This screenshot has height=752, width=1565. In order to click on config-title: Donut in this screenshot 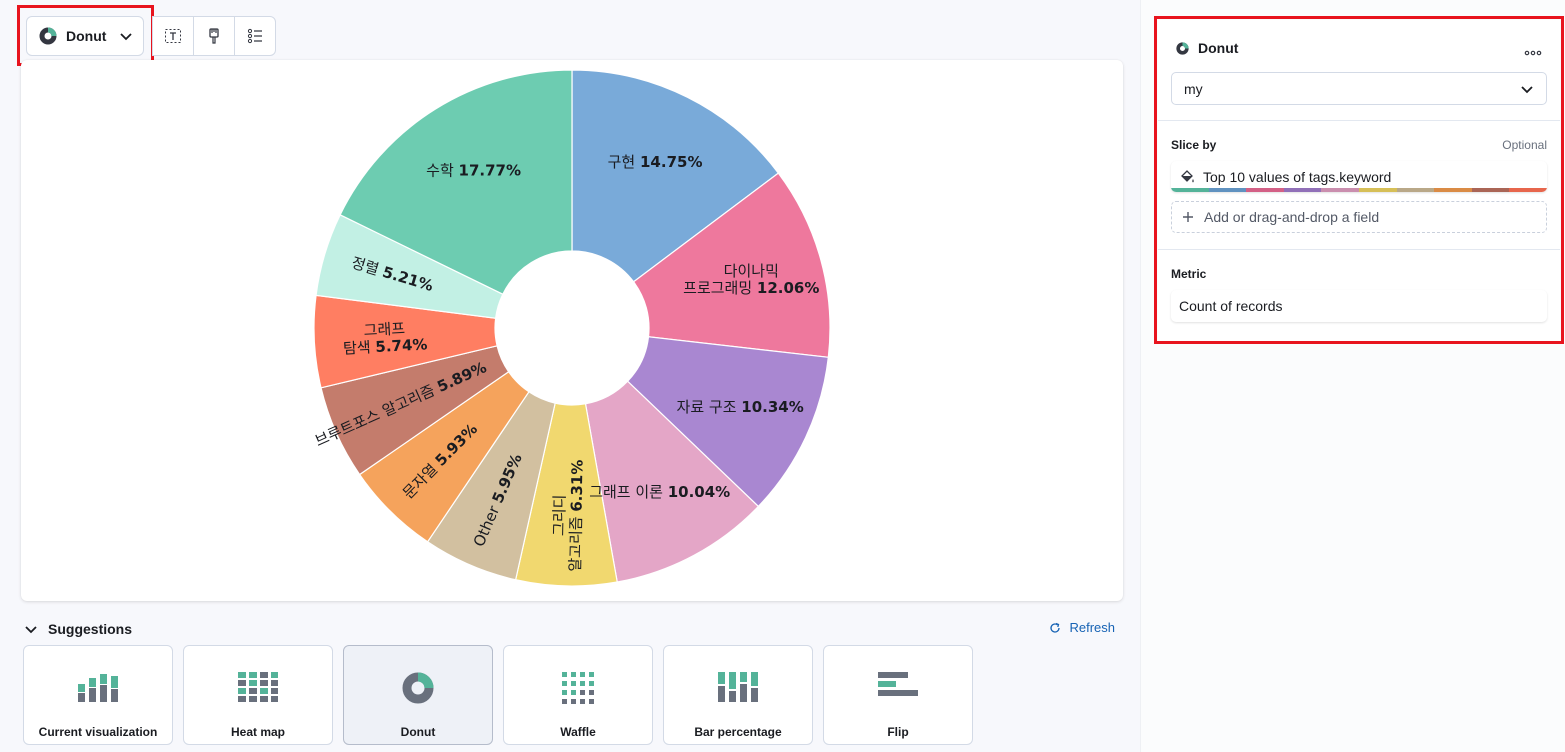, I will do `click(1207, 48)`.